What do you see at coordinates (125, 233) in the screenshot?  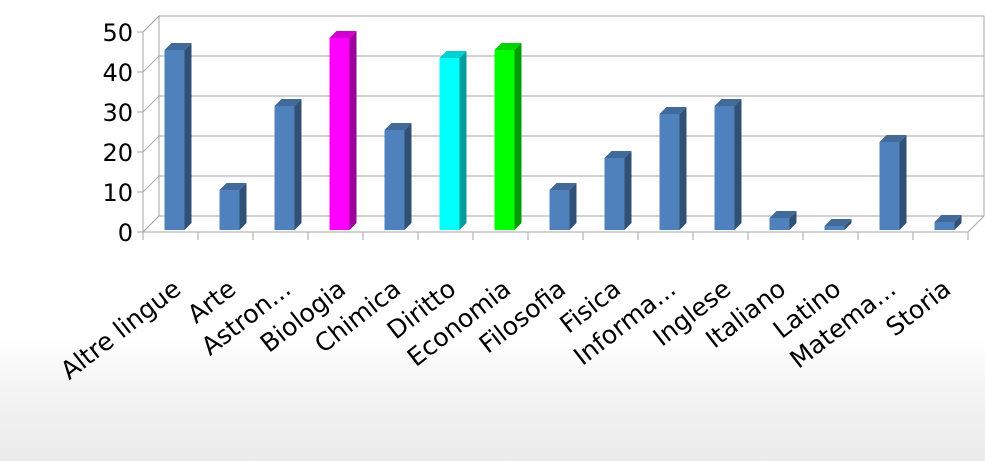 I see `y-tick-label: 0` at bounding box center [125, 233].